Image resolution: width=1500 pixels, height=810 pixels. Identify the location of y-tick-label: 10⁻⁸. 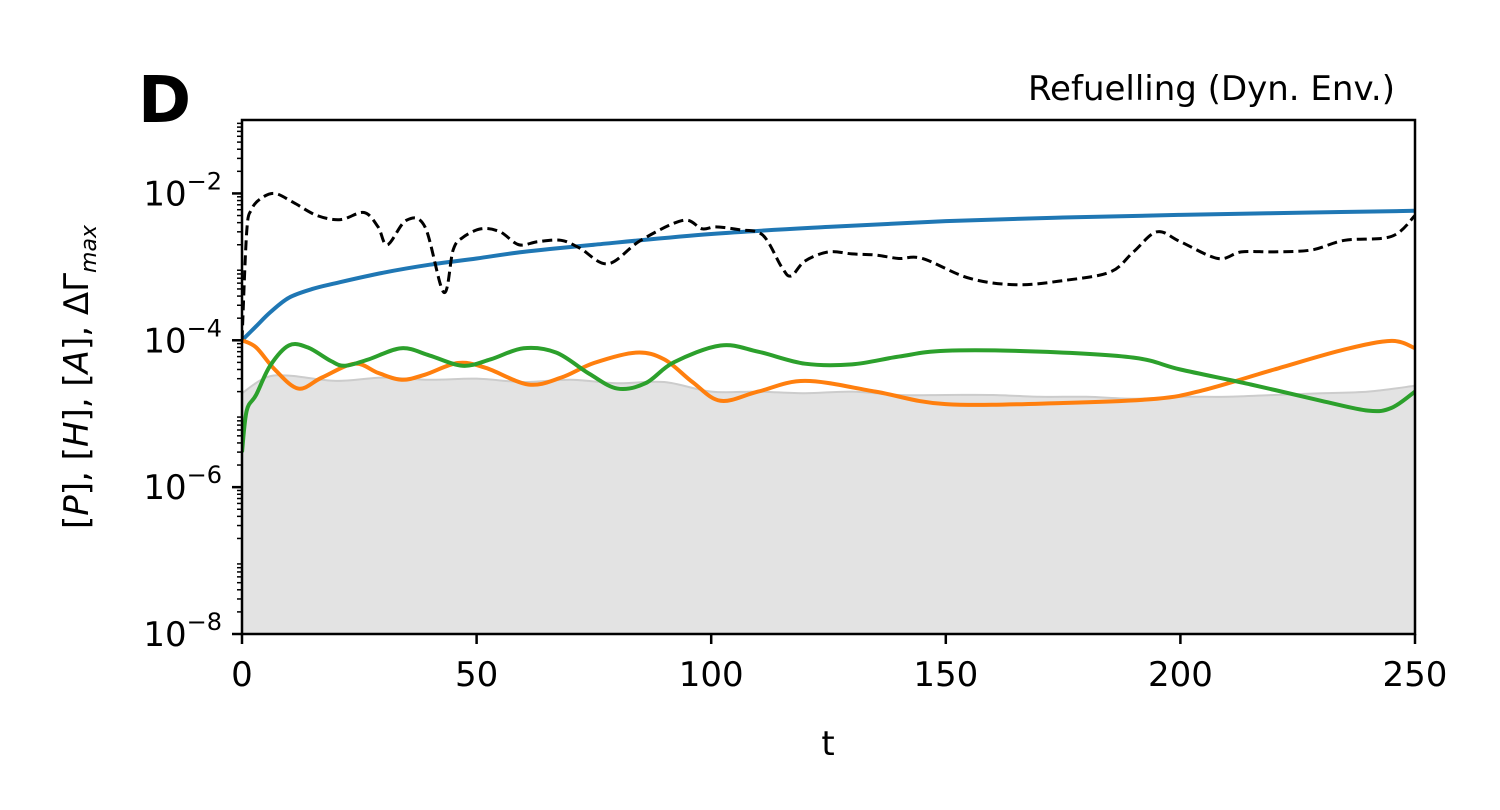
(182, 631).